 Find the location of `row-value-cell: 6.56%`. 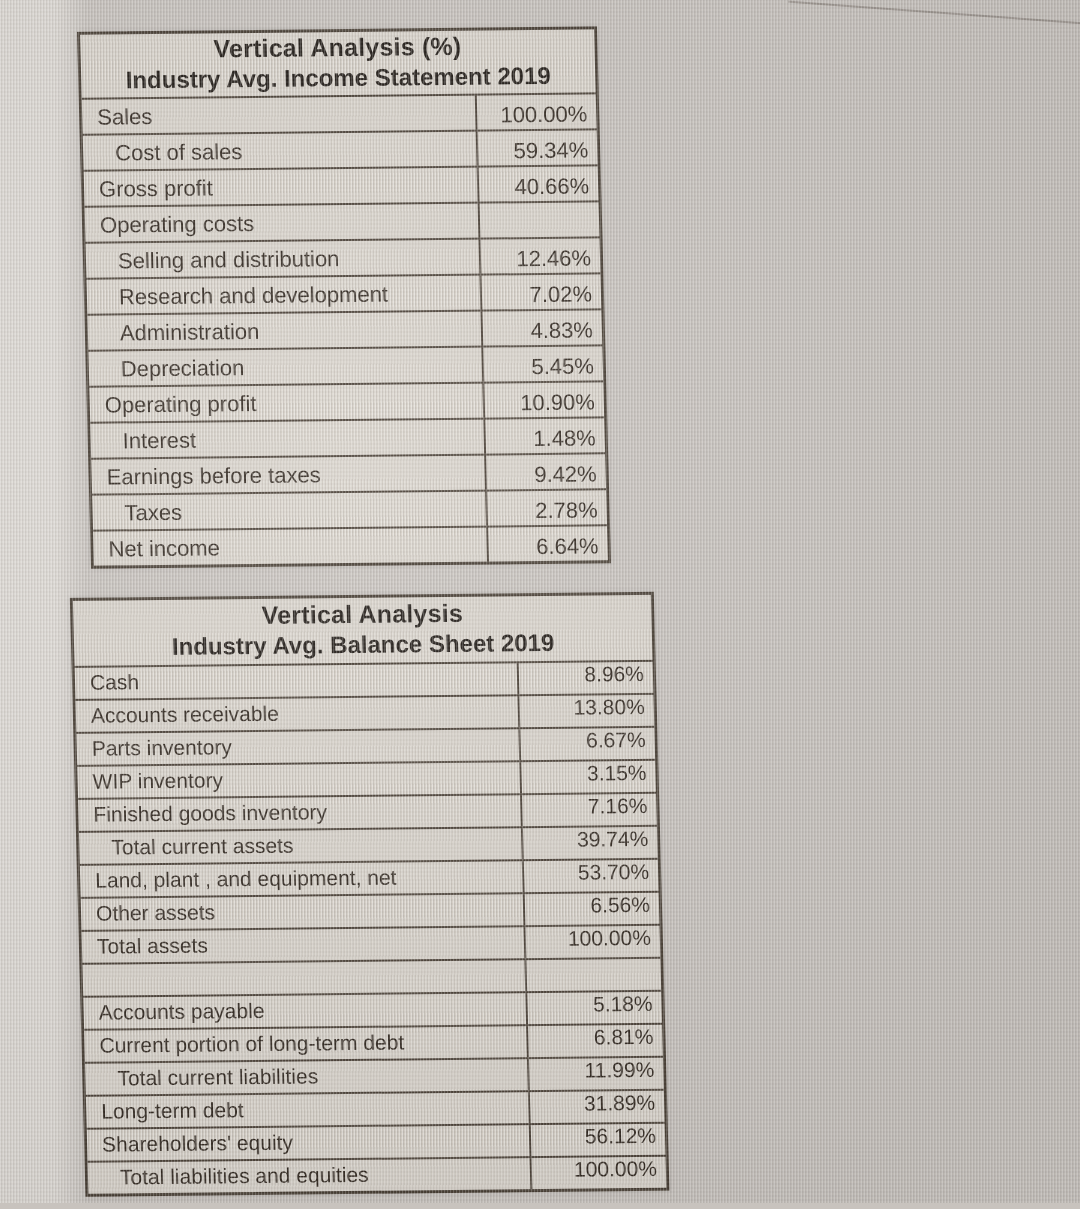

row-value-cell: 6.56% is located at coordinates (591, 909).